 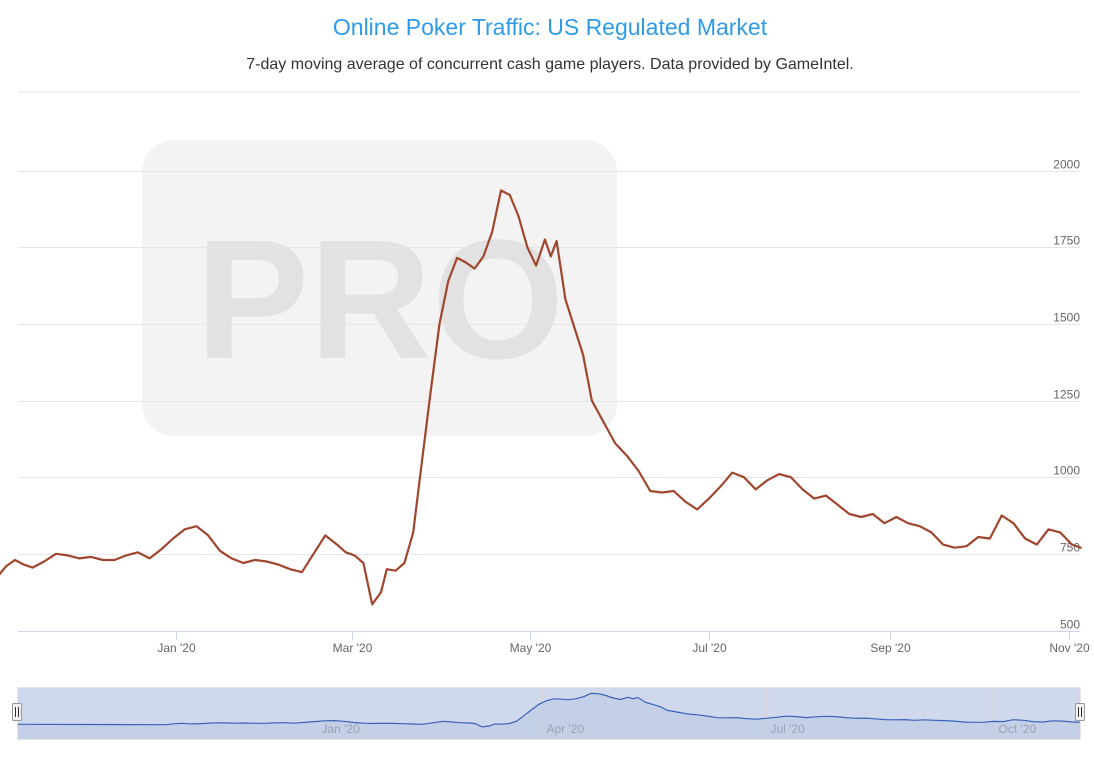 I want to click on y-tick-label: 500, so click(x=1070, y=625).